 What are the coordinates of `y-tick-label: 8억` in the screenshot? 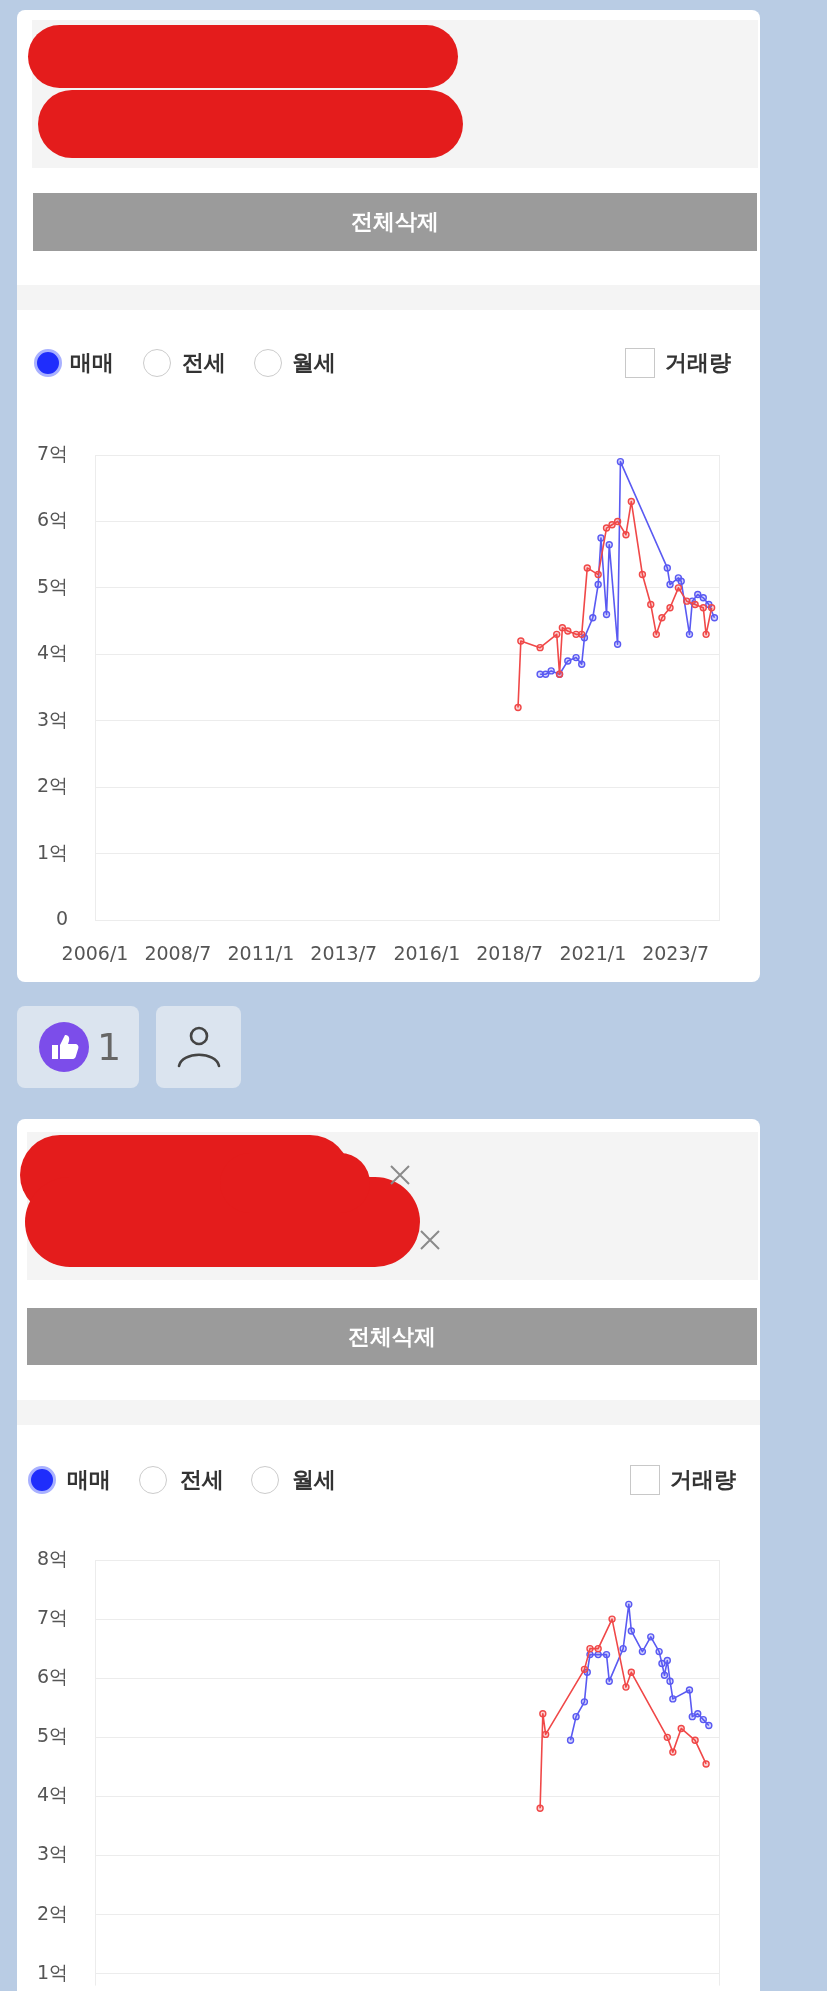 It's located at (52, 1557).